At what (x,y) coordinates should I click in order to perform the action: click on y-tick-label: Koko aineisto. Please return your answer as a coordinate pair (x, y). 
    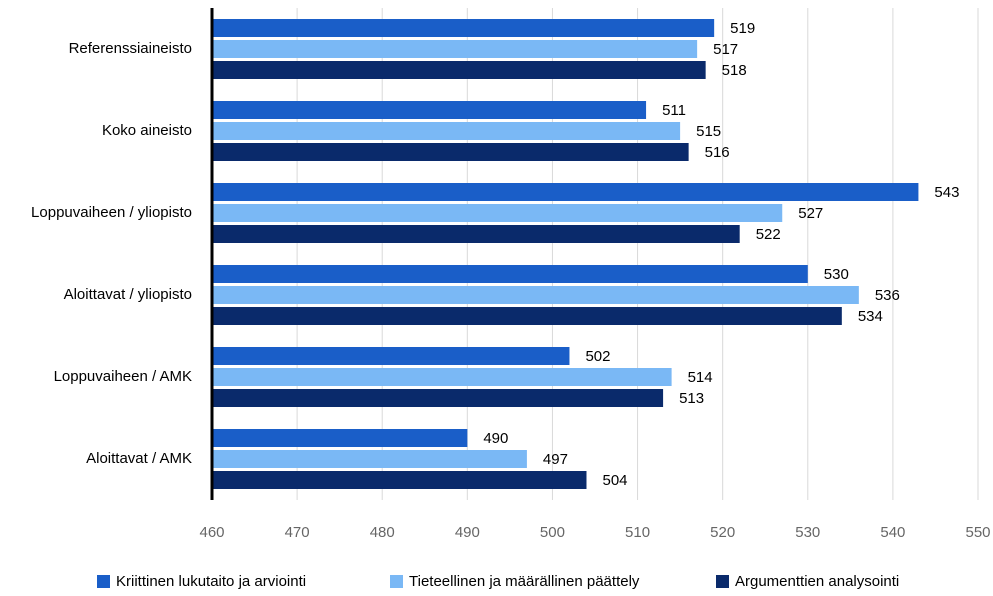
    Looking at the image, I should click on (147, 130).